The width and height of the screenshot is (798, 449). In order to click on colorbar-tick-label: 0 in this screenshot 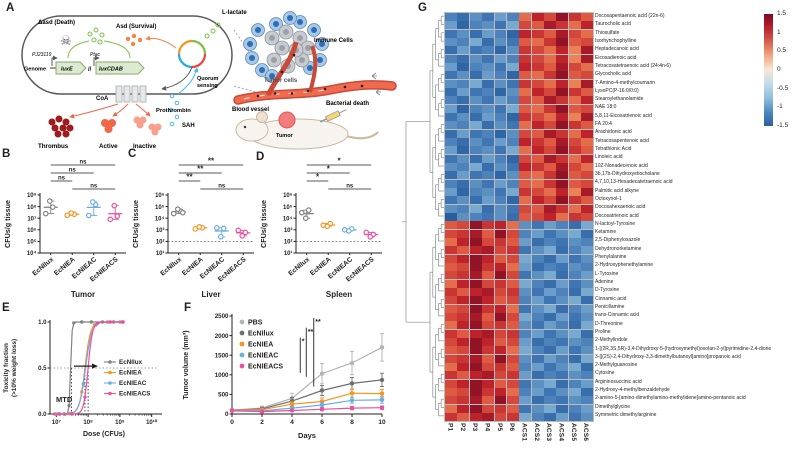, I will do `click(779, 69)`.